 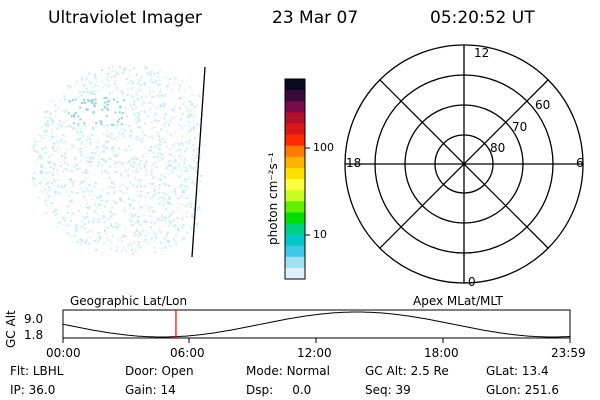 I want to click on status-flt-label: Flt:, so click(x=19, y=371).